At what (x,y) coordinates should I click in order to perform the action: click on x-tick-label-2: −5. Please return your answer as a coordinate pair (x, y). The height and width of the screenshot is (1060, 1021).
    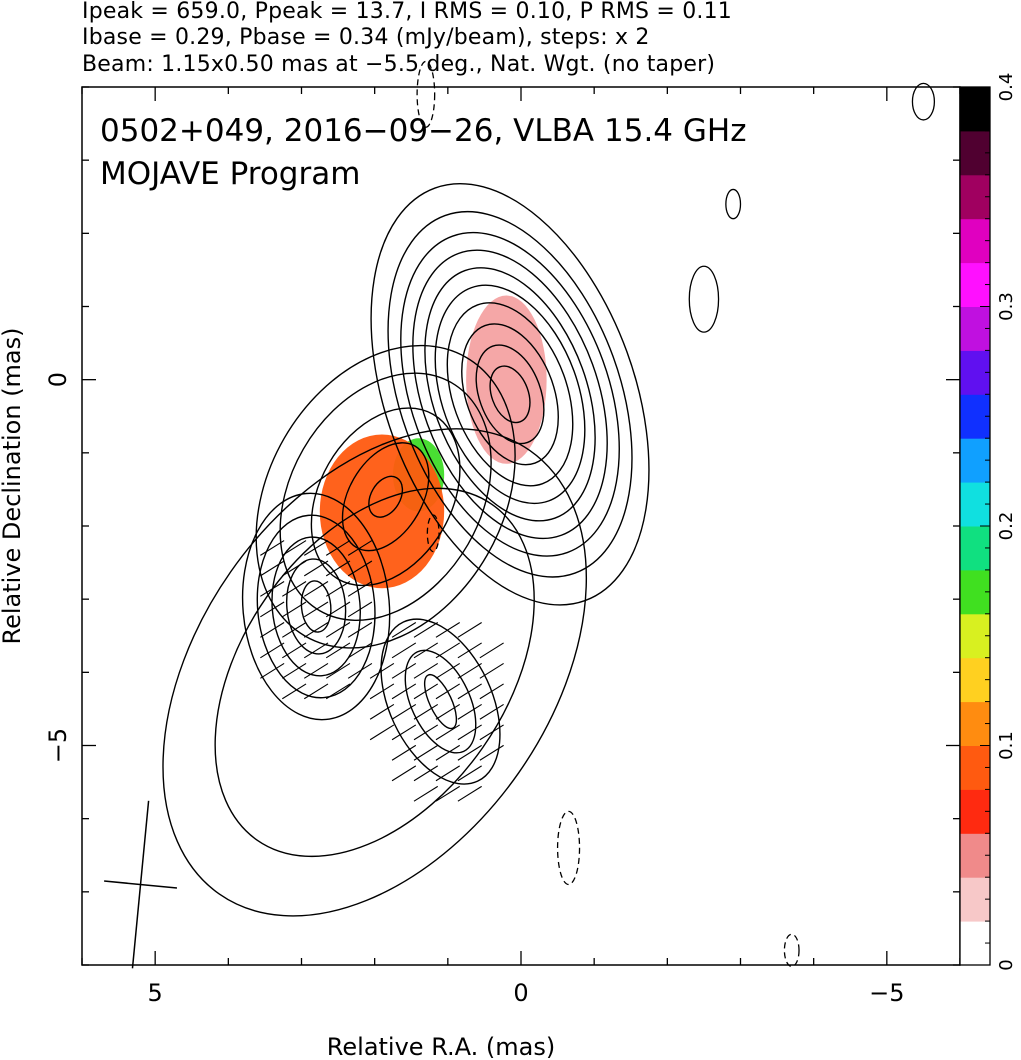
    Looking at the image, I should click on (886, 993).